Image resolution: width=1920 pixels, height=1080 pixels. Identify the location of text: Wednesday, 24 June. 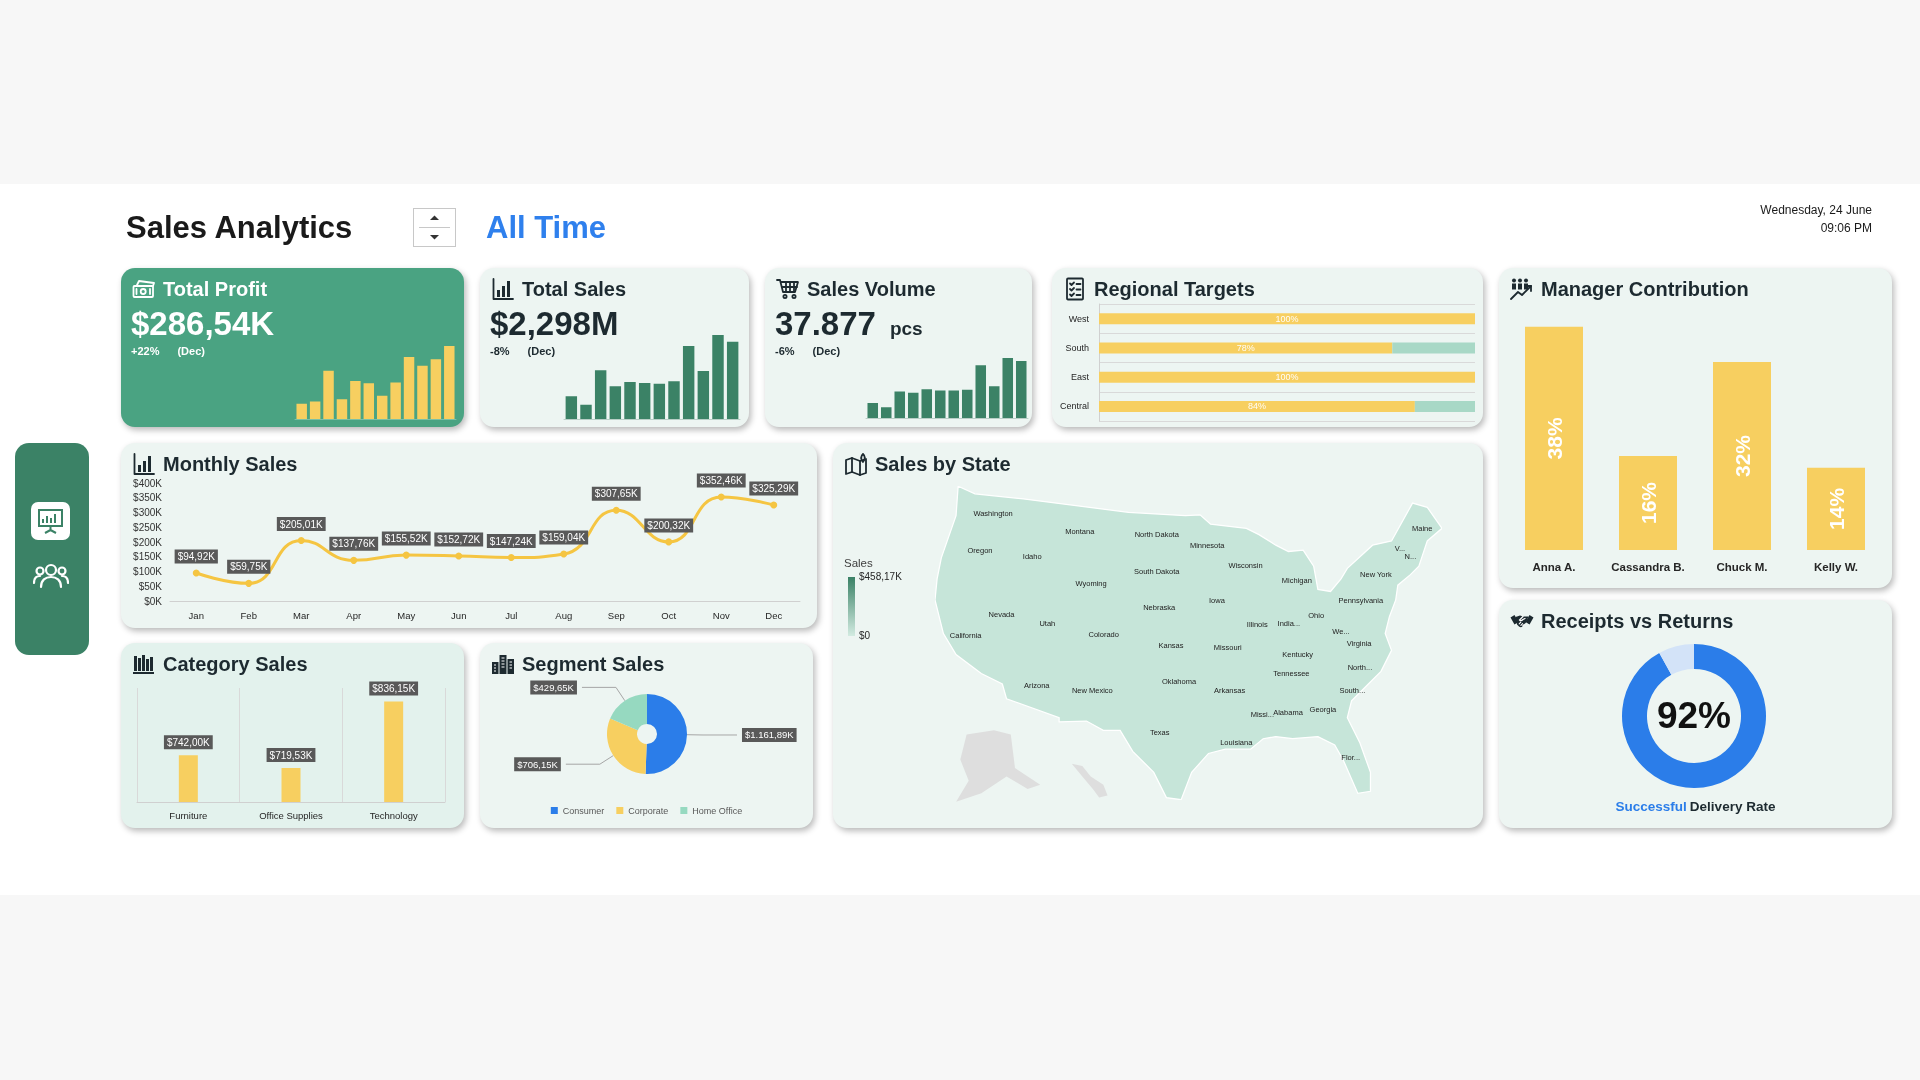
(1816, 210).